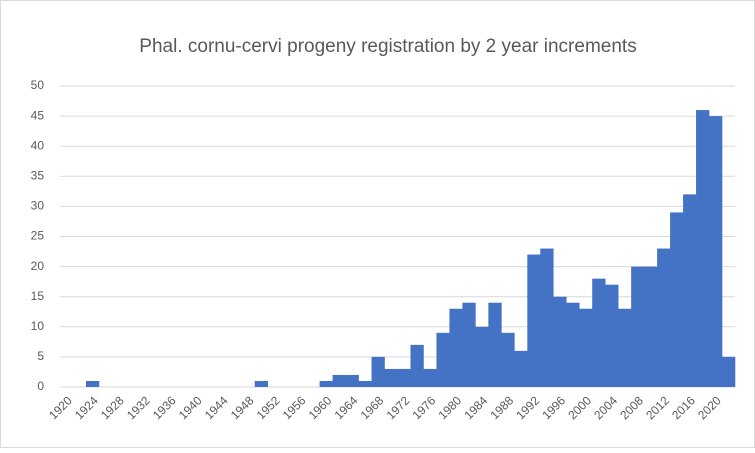 The image size is (755, 453). Describe the element at coordinates (40, 386) in the screenshot. I see `y-tick-label: 0` at that location.